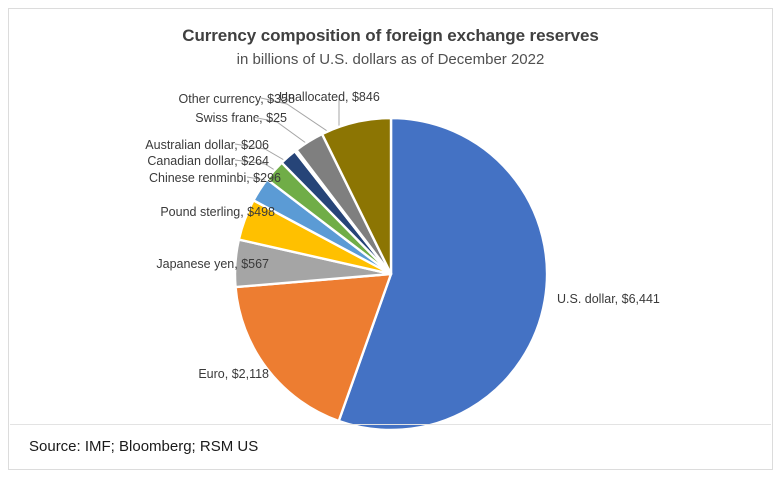 The width and height of the screenshot is (783, 480). Describe the element at coordinates (208, 161) in the screenshot. I see `slice-label-canadian-dollar: Canadian dollar, $264` at that location.